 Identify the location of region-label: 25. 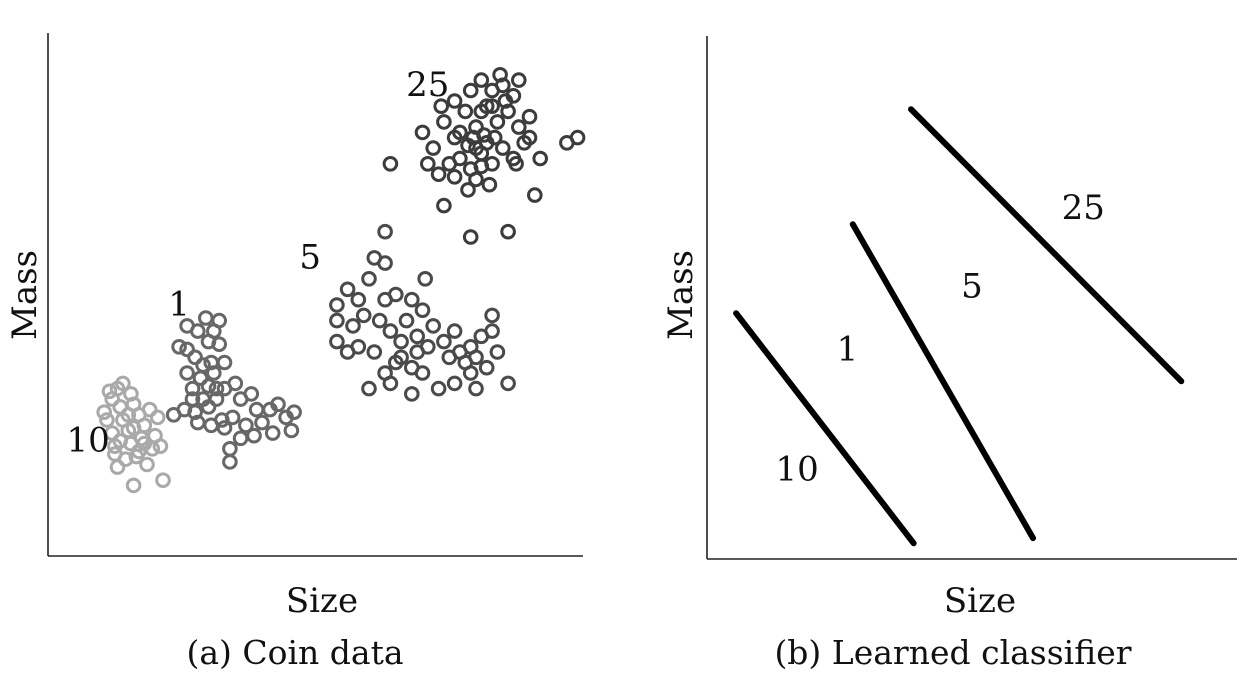
(1083, 208).